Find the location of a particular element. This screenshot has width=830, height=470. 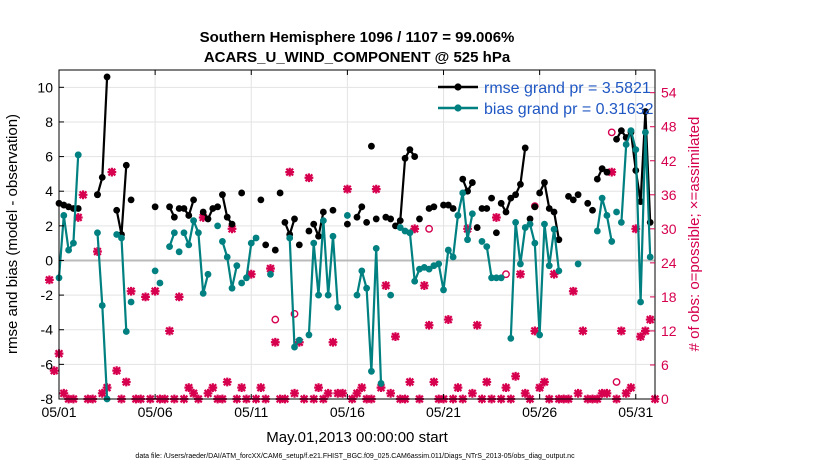

x-tick-label: 05/16 is located at coordinates (347, 412).